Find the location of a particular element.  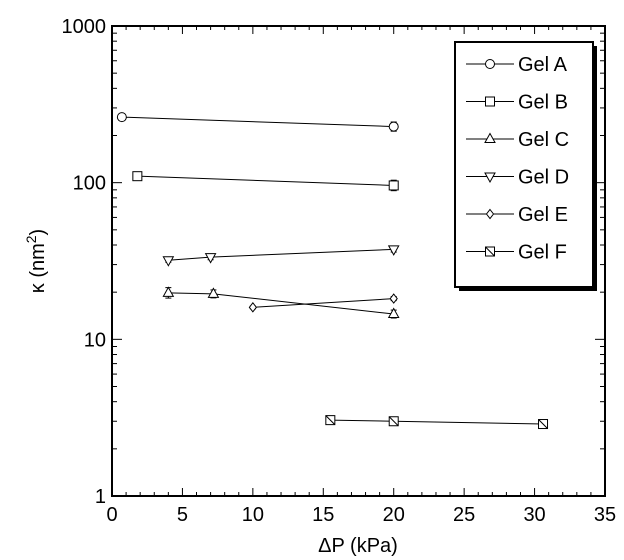

y-axis-label-superscript: 2 is located at coordinates (31, 239).